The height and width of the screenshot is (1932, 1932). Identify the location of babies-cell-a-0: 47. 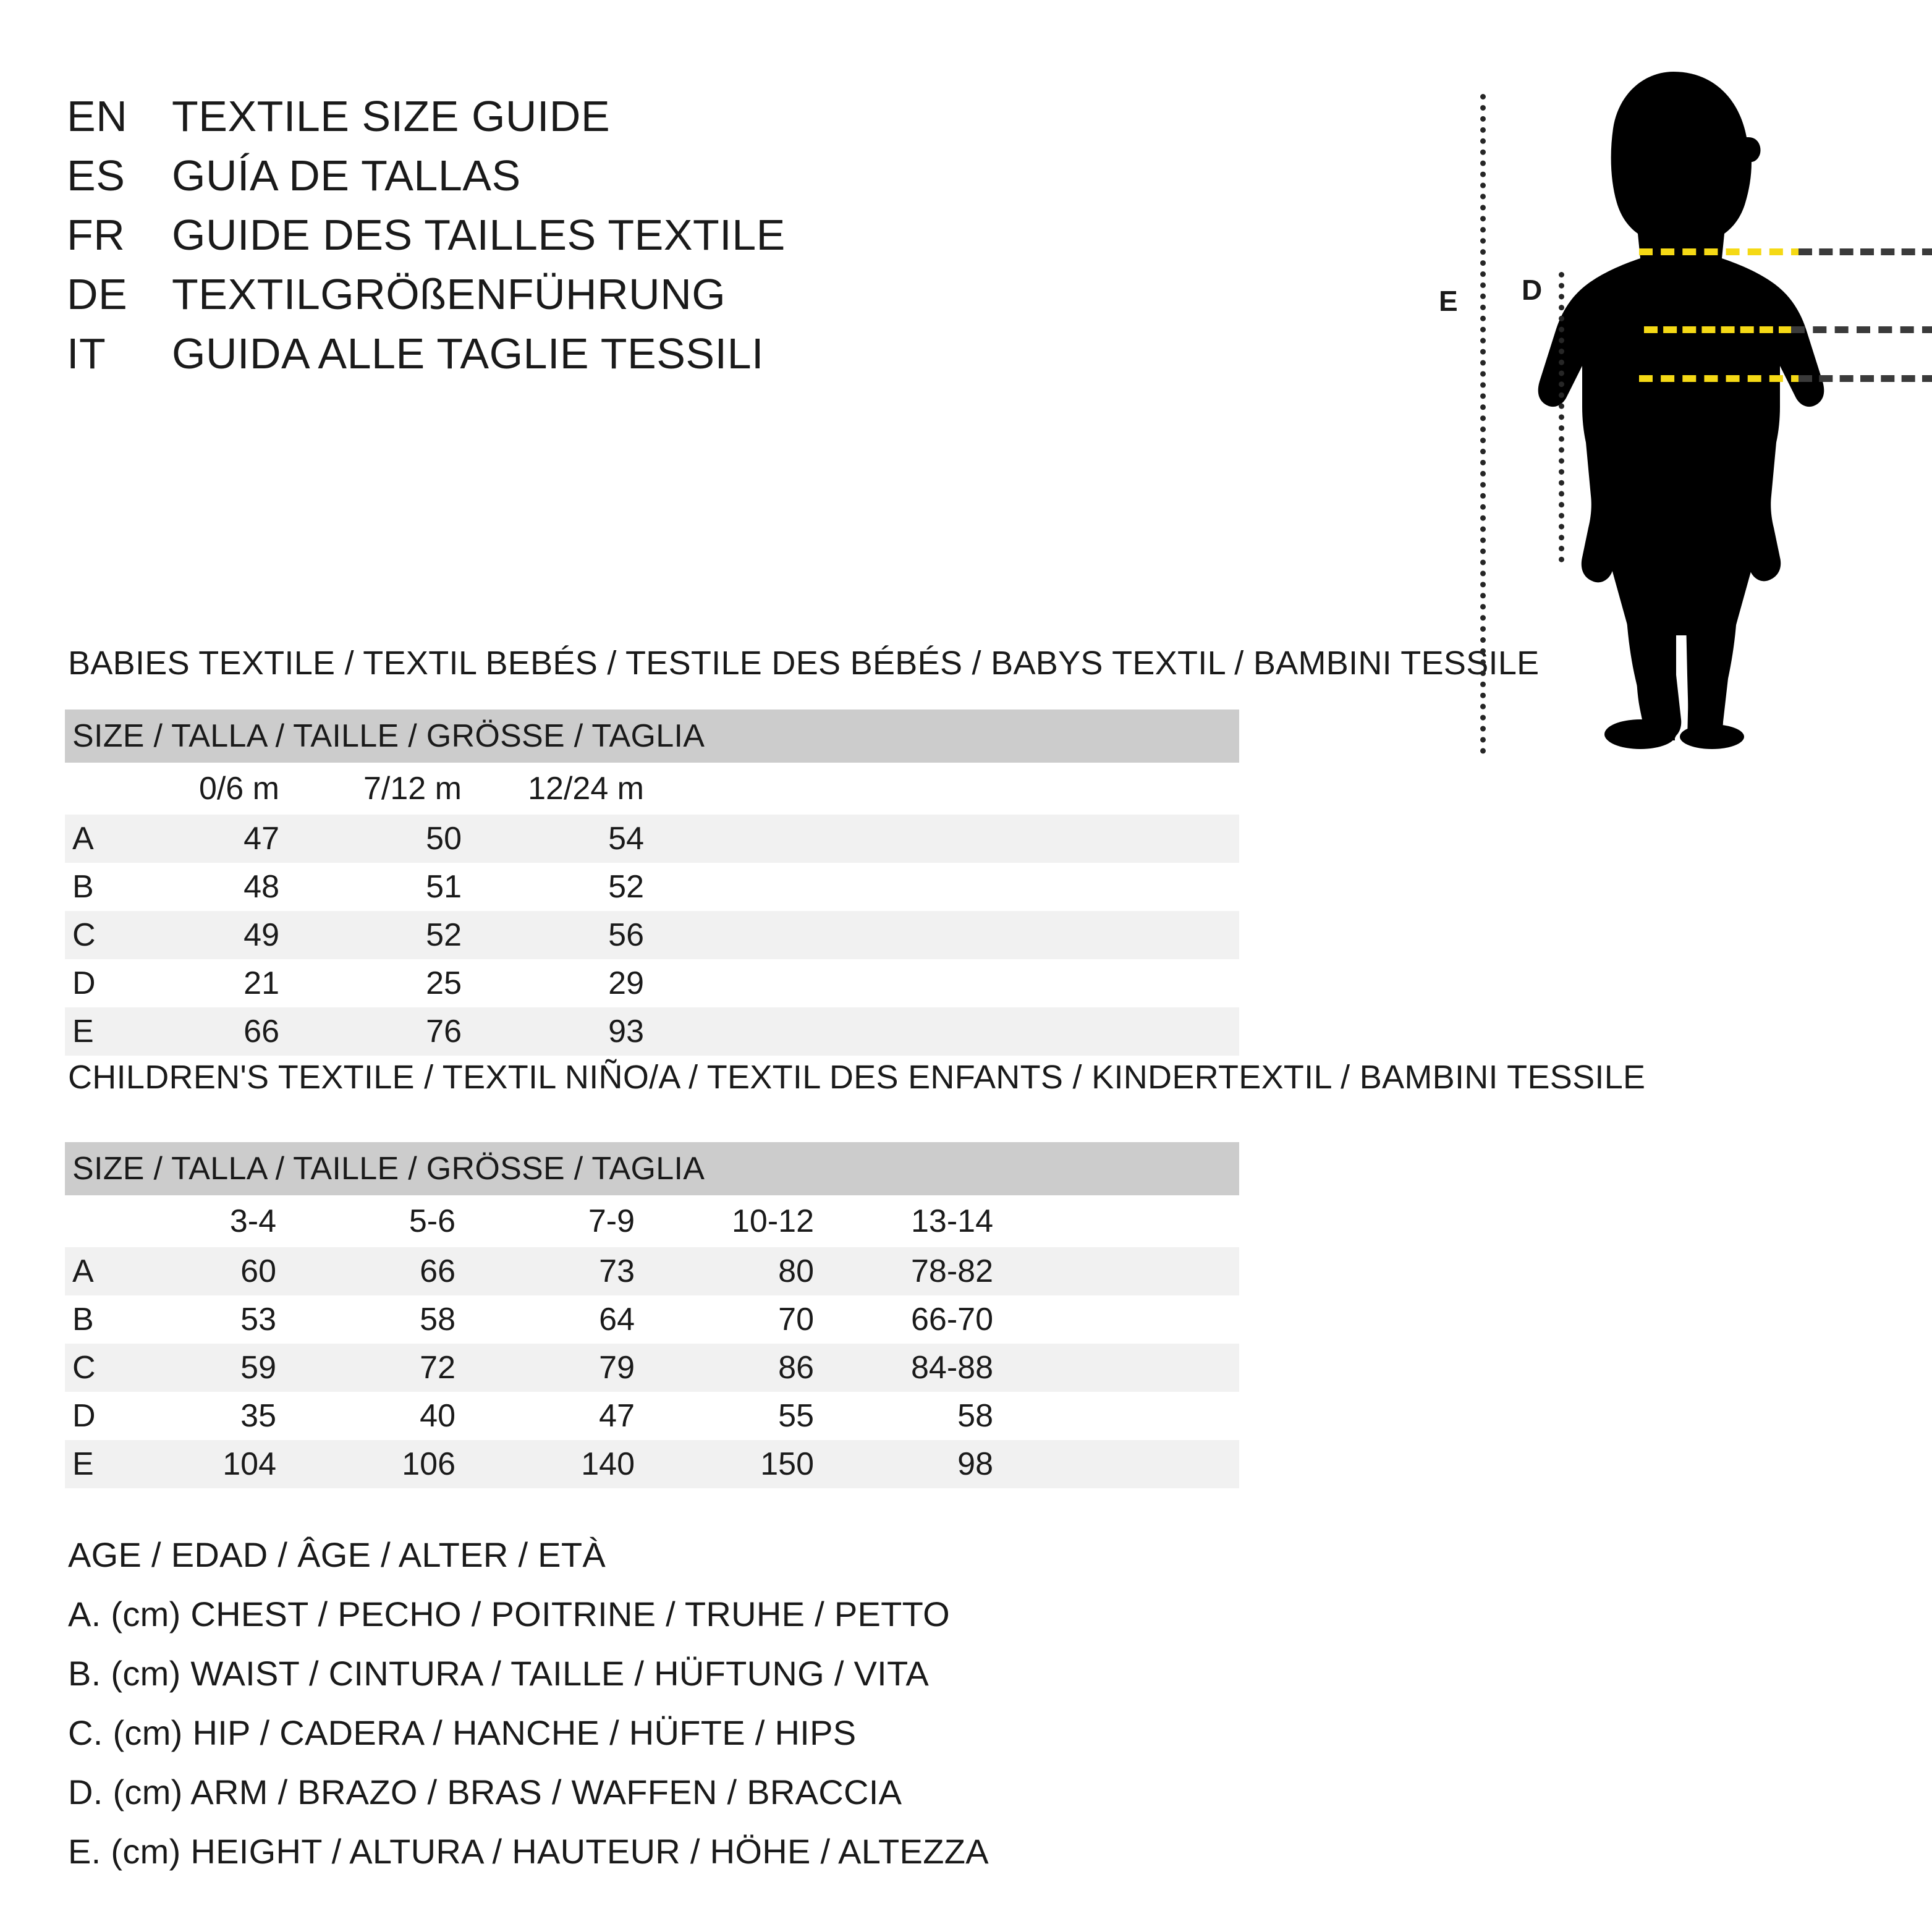
(224, 839).